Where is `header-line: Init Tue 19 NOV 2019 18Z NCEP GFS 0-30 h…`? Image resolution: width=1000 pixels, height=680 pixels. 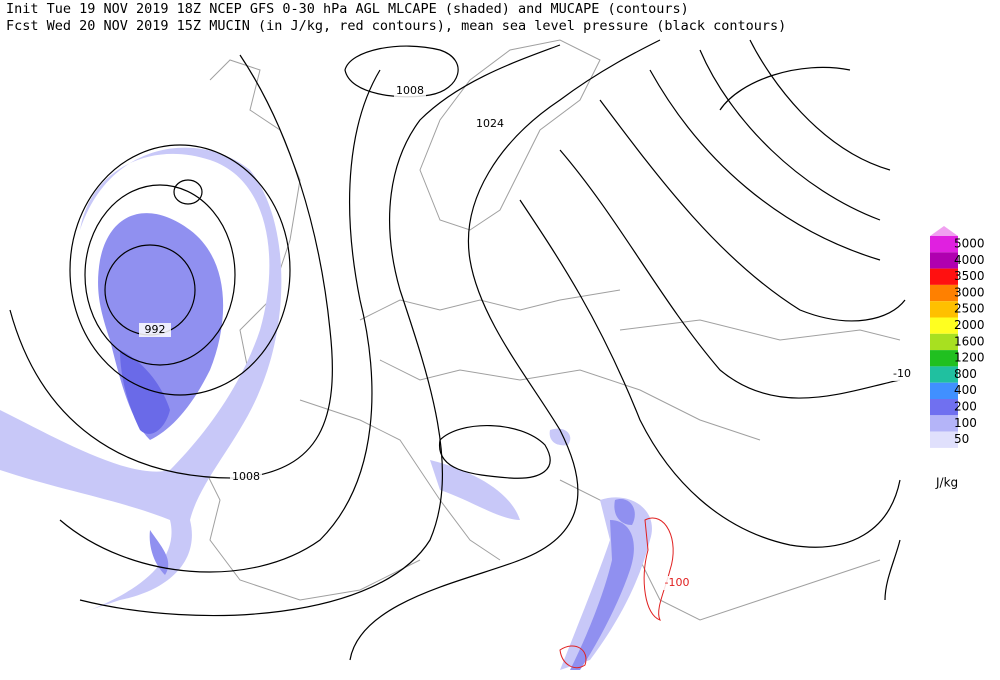
header-line: Init Tue 19 NOV 2019 18Z NCEP GFS 0-30 h… is located at coordinates (347, 9).